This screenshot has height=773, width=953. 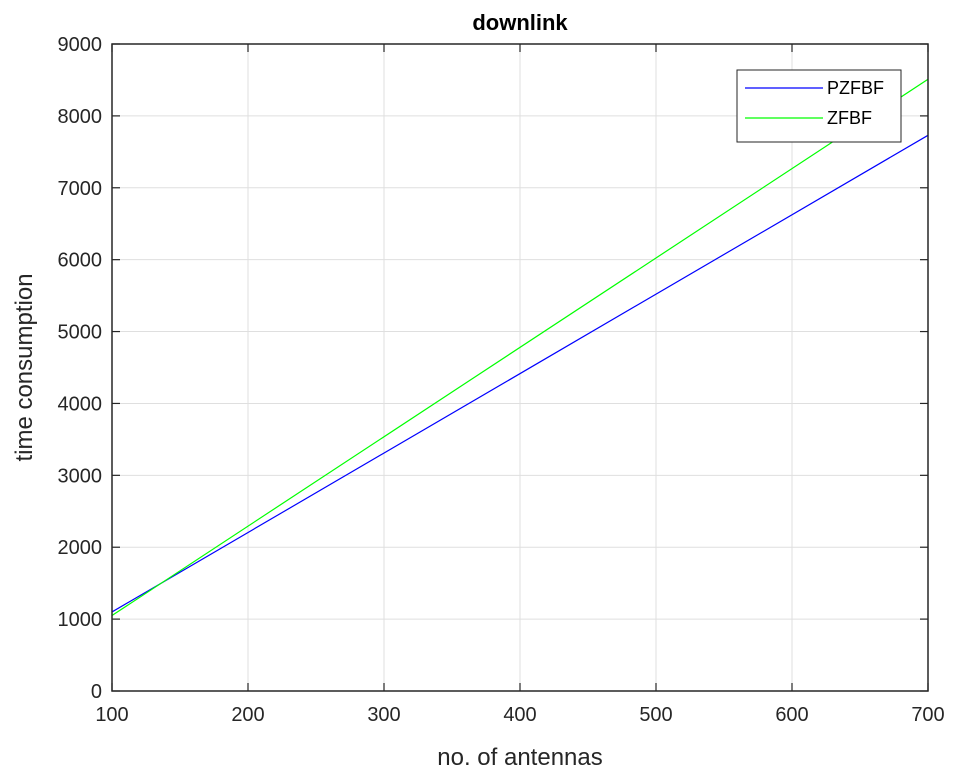 I want to click on y-axis-label: time consumption, so click(x=24, y=367).